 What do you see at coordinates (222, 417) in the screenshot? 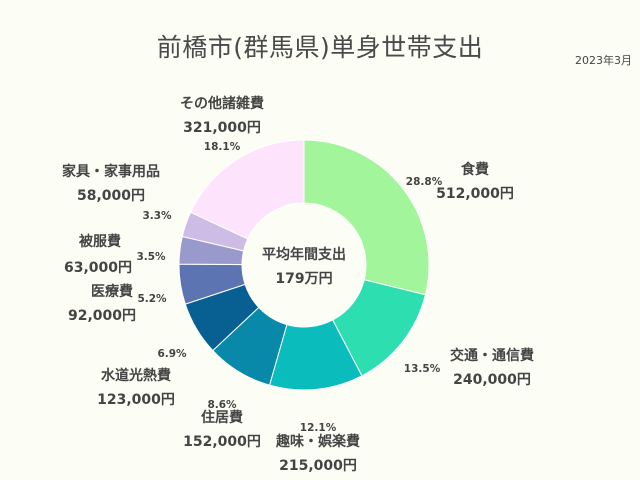
I see `slice-label-name-3: 住居費` at bounding box center [222, 417].